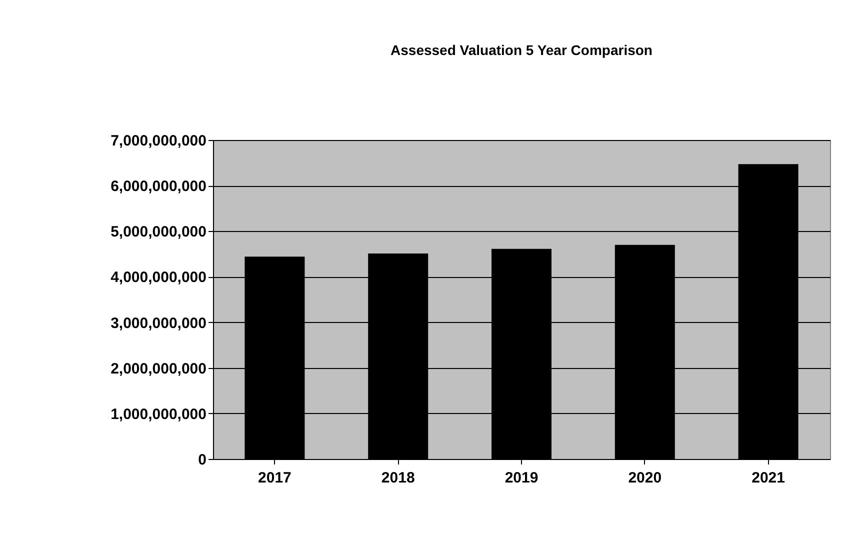 Image resolution: width=862 pixels, height=557 pixels. Describe the element at coordinates (521, 50) in the screenshot. I see `chart-title: Assessed Valuation 5 Year Comparison` at that location.